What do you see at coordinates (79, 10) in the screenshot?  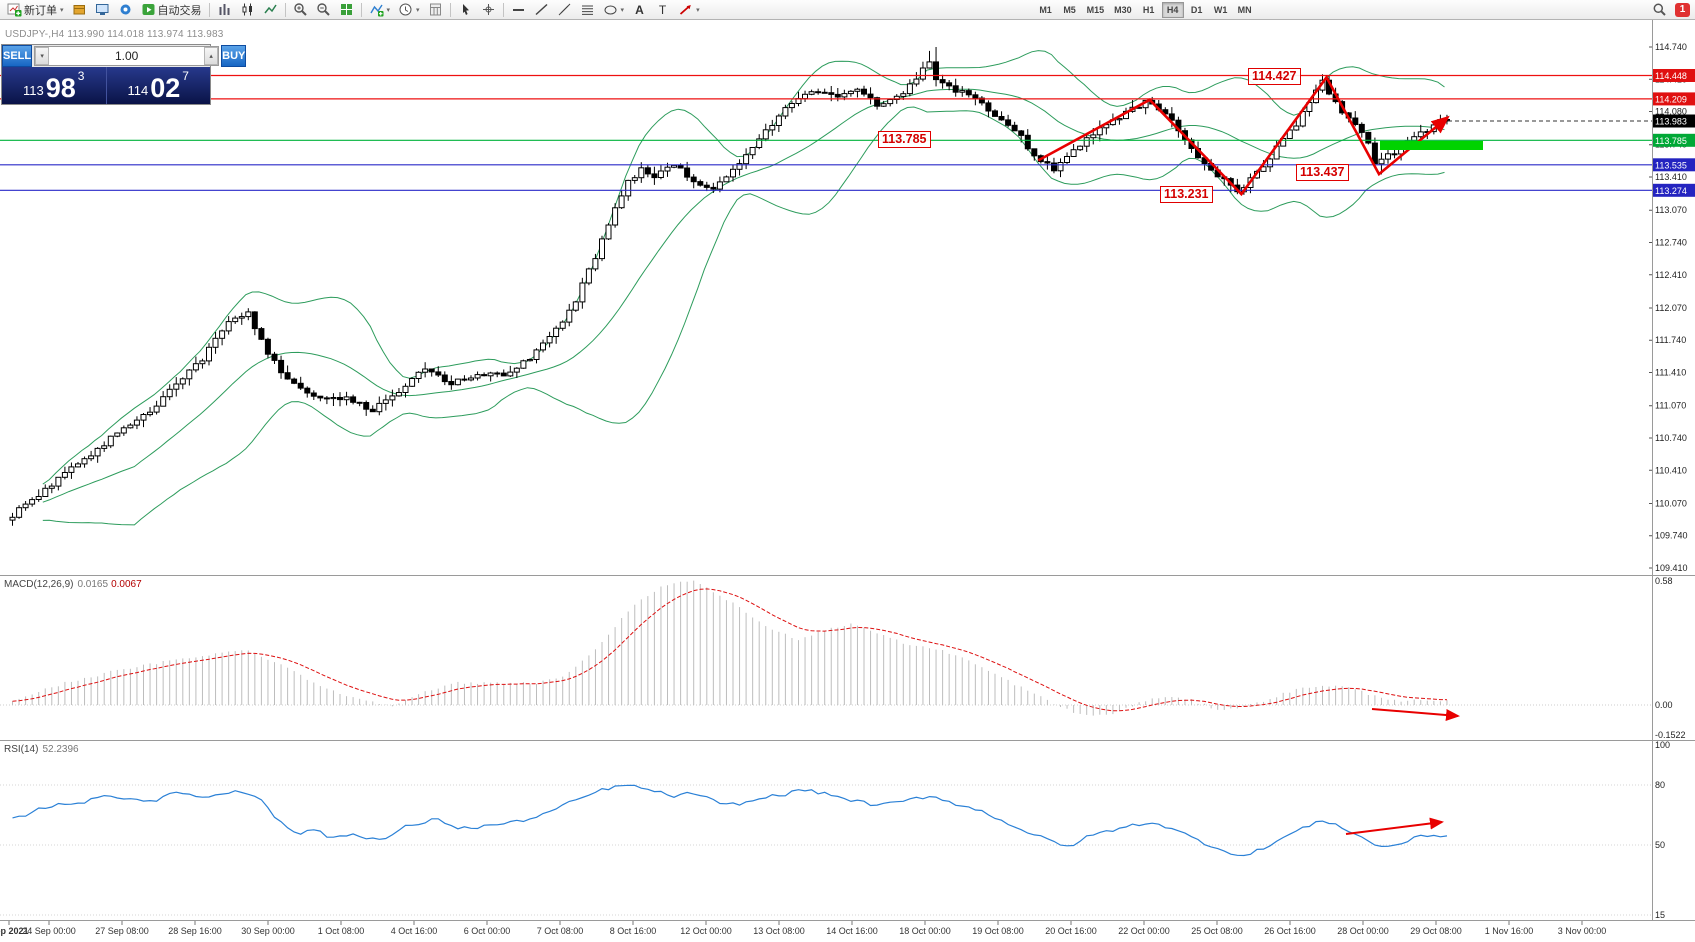 I see `profile-button` at bounding box center [79, 10].